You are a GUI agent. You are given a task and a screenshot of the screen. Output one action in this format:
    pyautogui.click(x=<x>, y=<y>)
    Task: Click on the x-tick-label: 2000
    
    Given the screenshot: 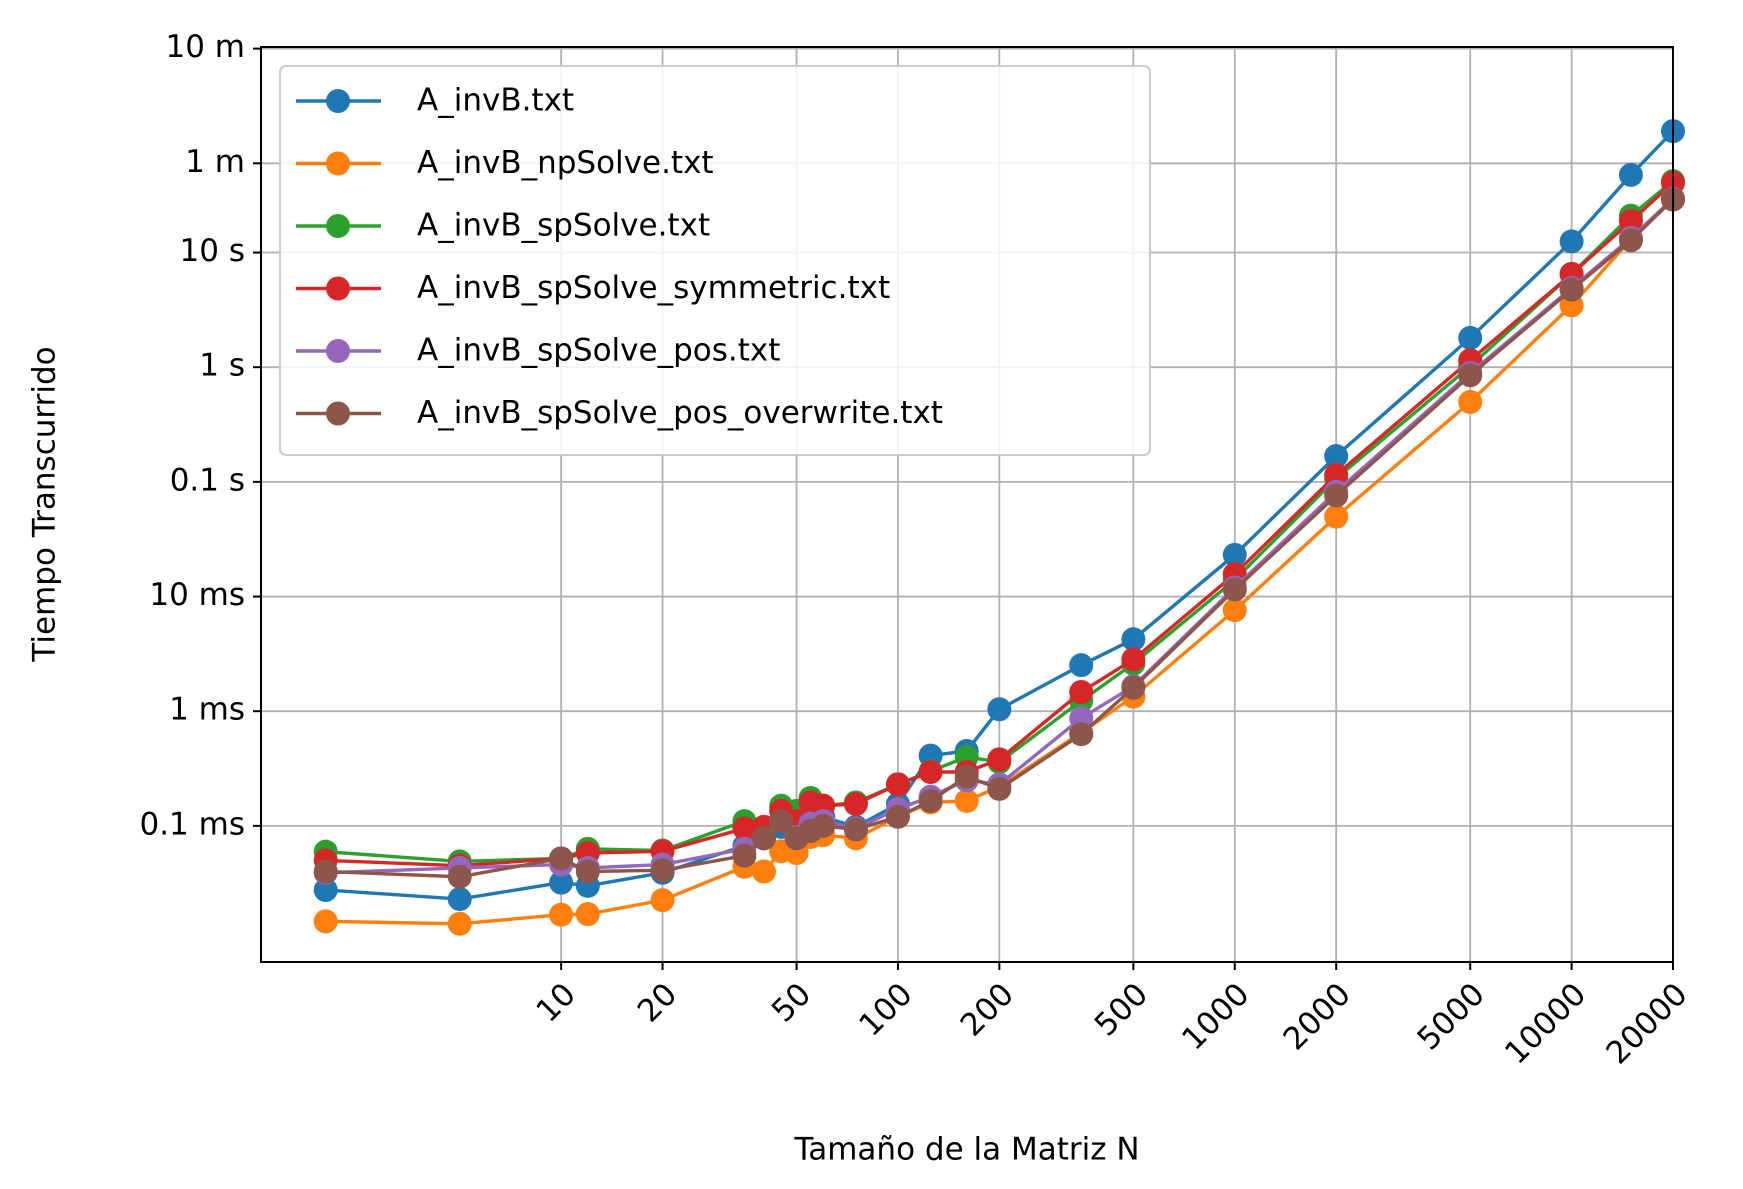 What is the action you would take?
    pyautogui.click(x=1317, y=1016)
    